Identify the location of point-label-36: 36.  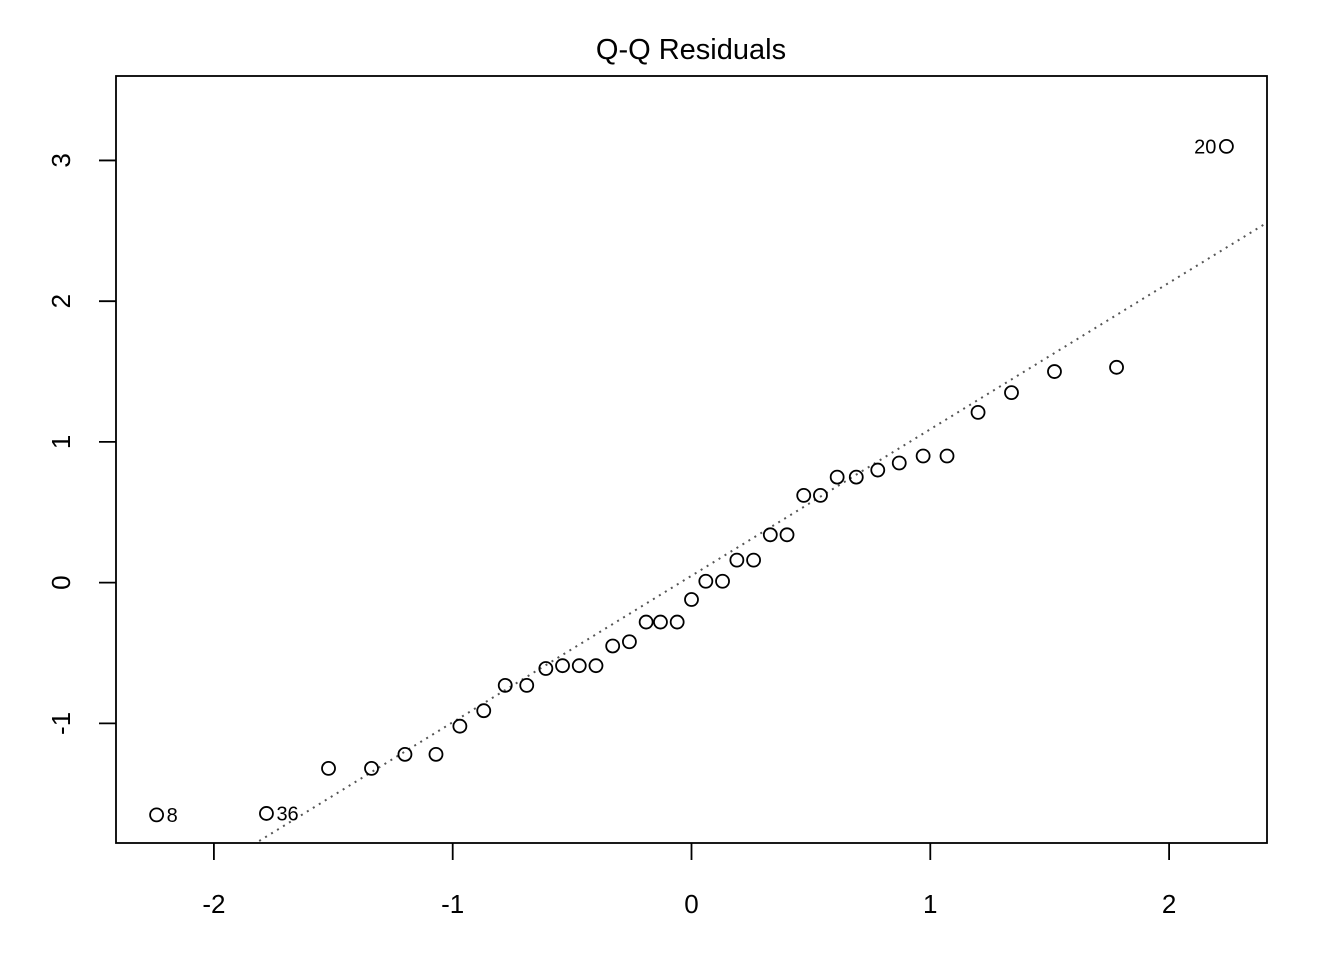
(287, 814).